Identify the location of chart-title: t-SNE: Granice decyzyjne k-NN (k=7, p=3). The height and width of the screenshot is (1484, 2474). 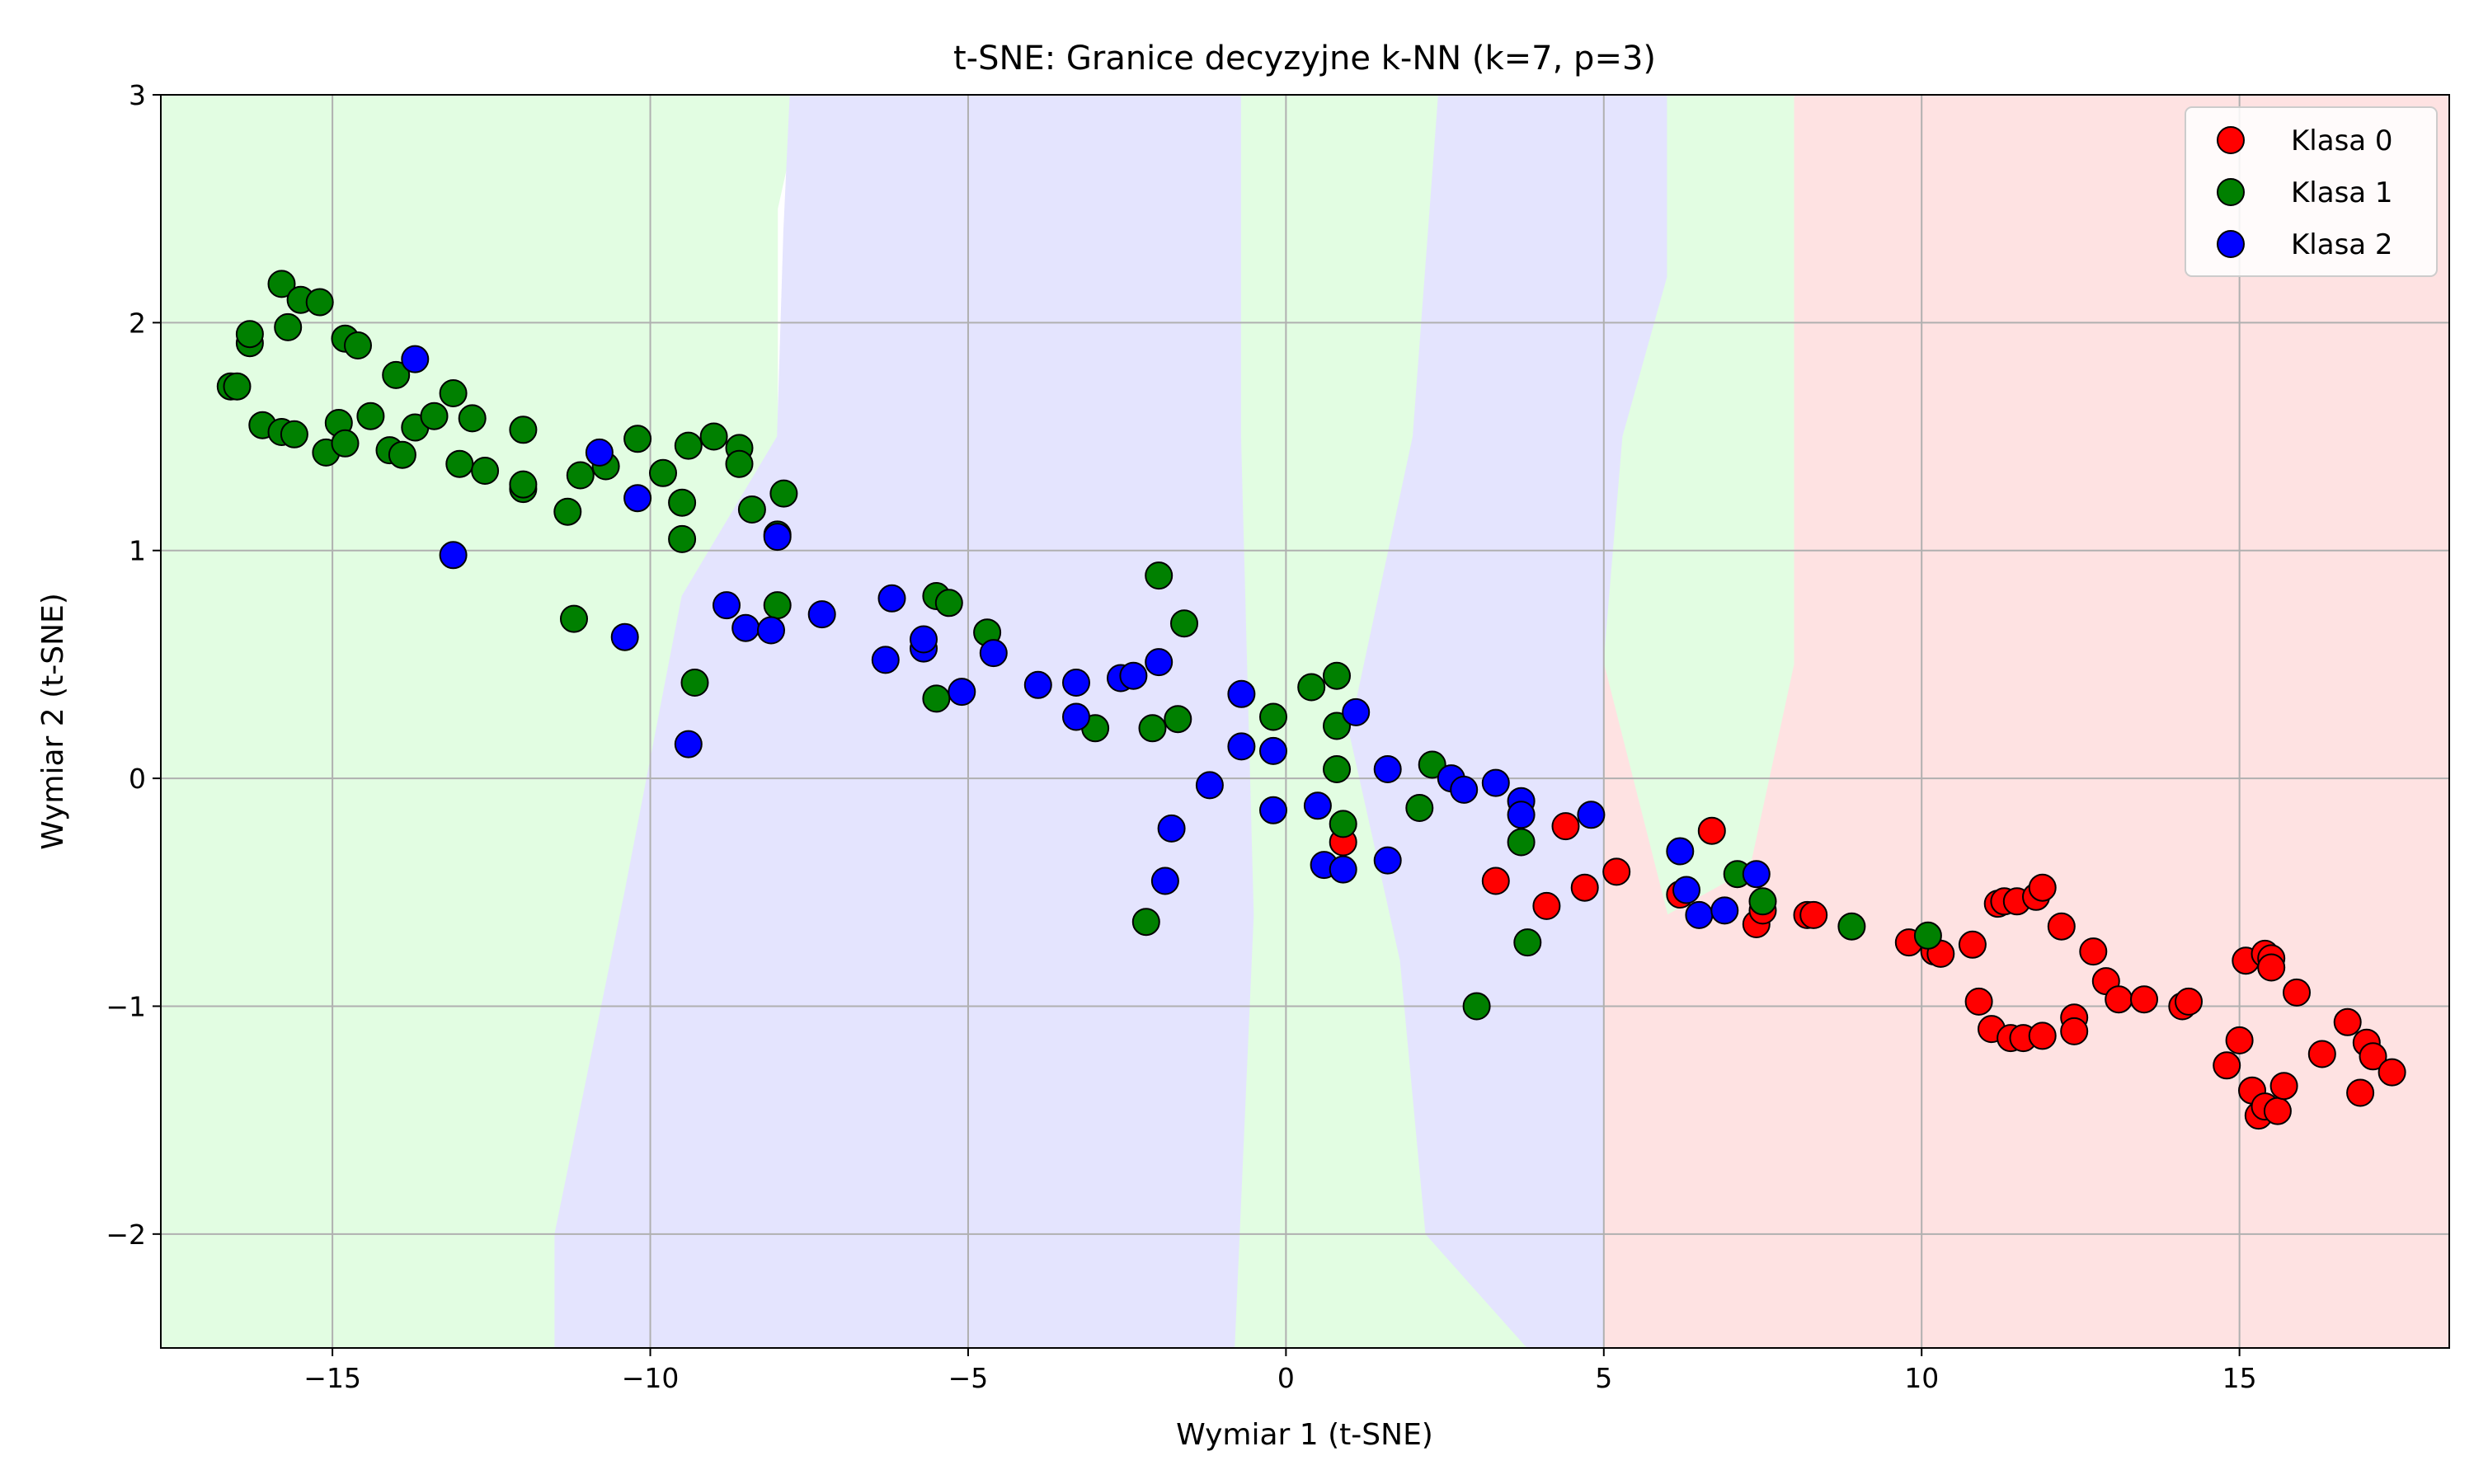
(1304, 58).